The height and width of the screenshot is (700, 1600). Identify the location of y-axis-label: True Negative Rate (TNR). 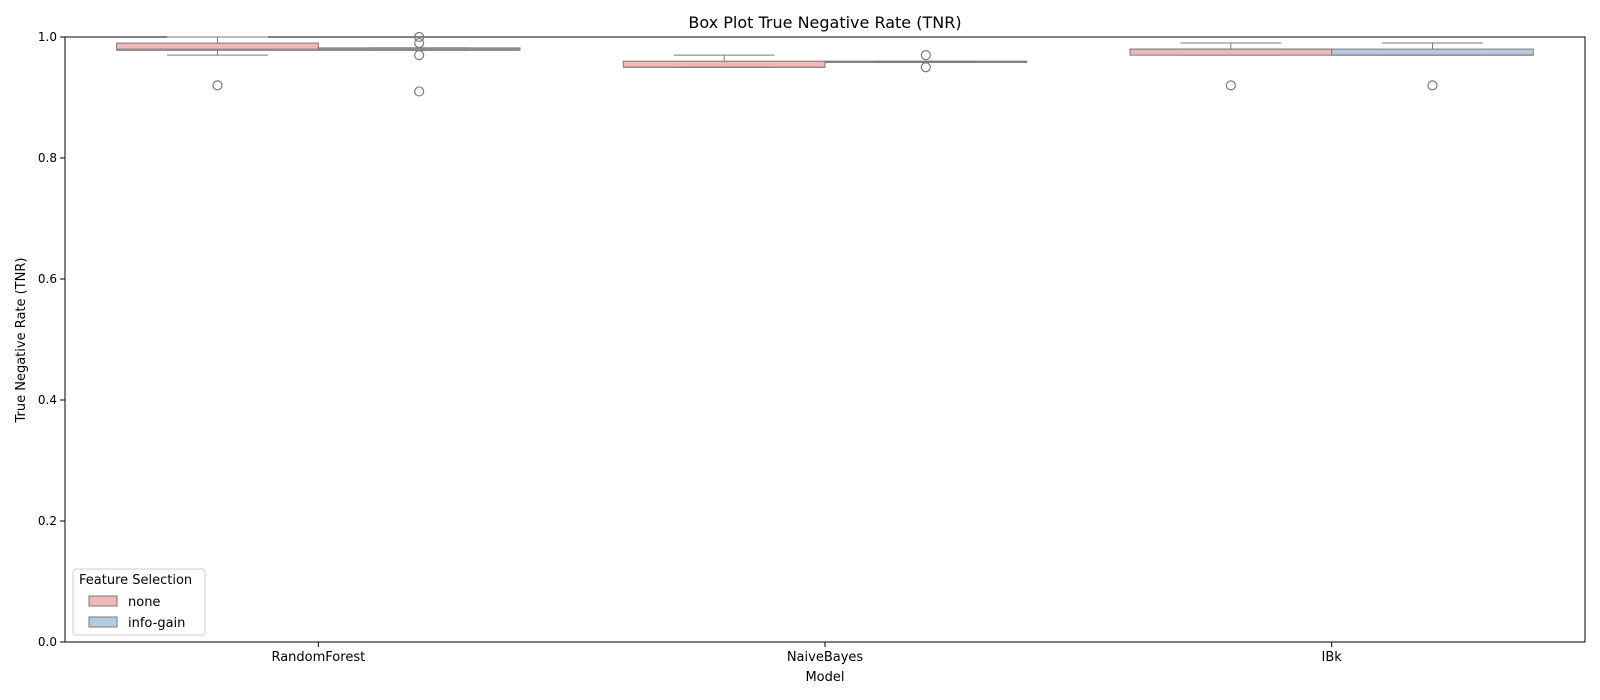
(21, 340).